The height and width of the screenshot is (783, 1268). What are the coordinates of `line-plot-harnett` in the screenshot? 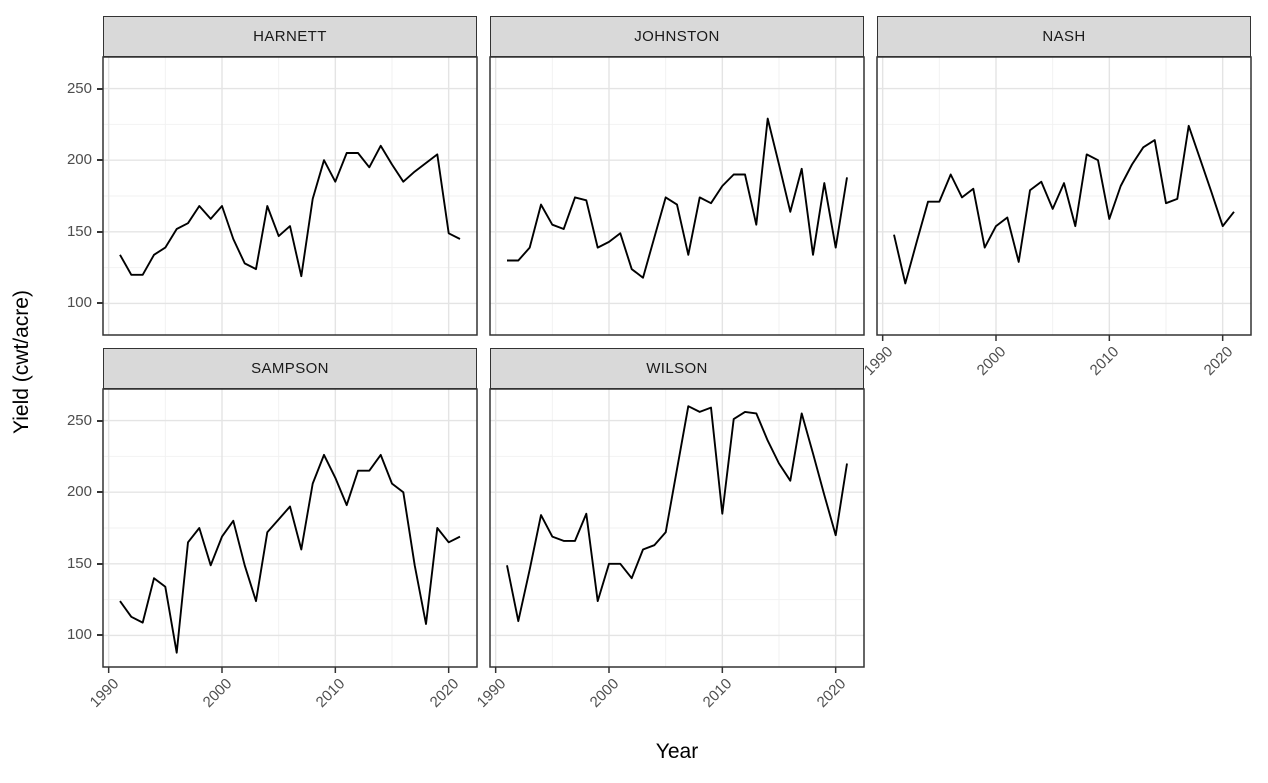 It's located at (290, 196).